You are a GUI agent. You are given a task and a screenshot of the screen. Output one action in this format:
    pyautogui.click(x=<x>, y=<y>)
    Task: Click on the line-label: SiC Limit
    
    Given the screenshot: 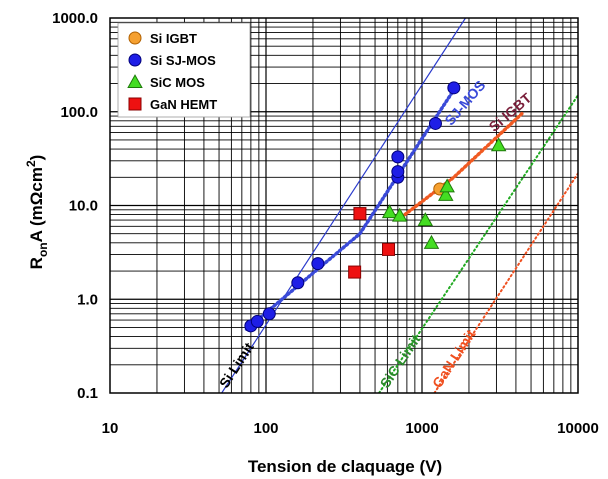 What is the action you would take?
    pyautogui.click(x=400, y=361)
    